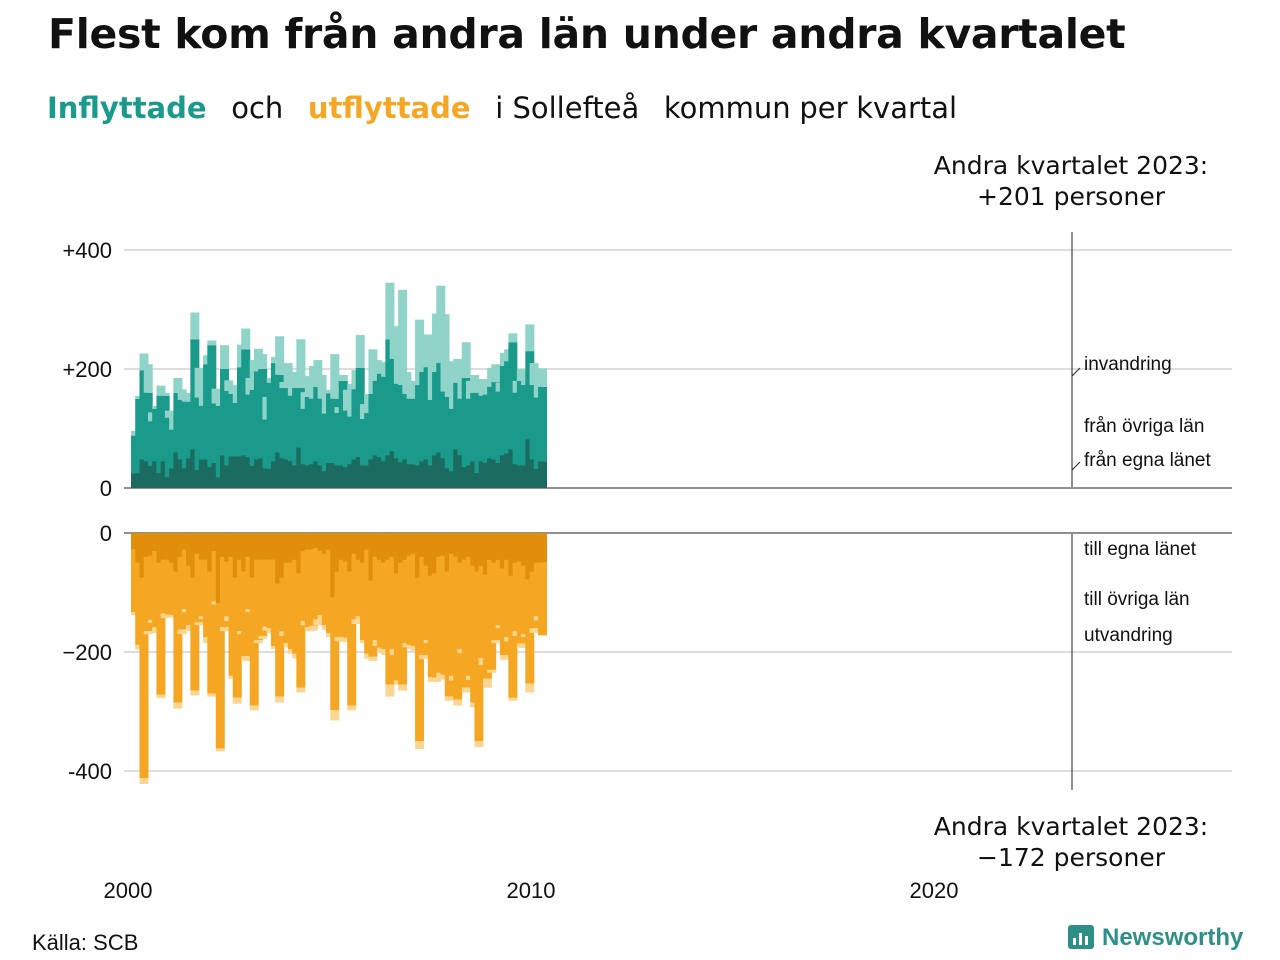  What do you see at coordinates (1137, 599) in the screenshot?
I see `lower-series-label: till övriga län` at bounding box center [1137, 599].